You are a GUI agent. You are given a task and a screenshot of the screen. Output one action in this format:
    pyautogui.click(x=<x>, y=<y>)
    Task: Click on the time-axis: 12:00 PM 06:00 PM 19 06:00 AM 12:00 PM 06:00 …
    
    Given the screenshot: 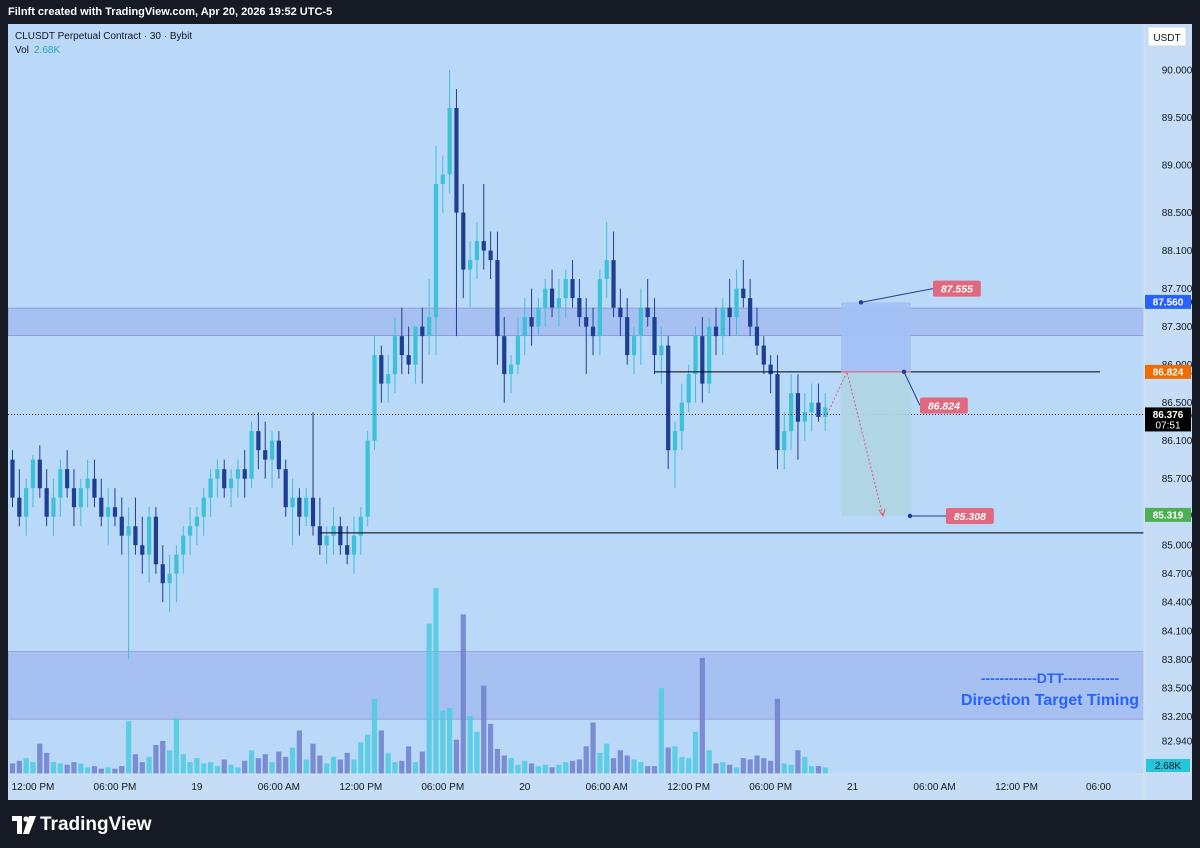 What is the action you would take?
    pyautogui.click(x=562, y=787)
    